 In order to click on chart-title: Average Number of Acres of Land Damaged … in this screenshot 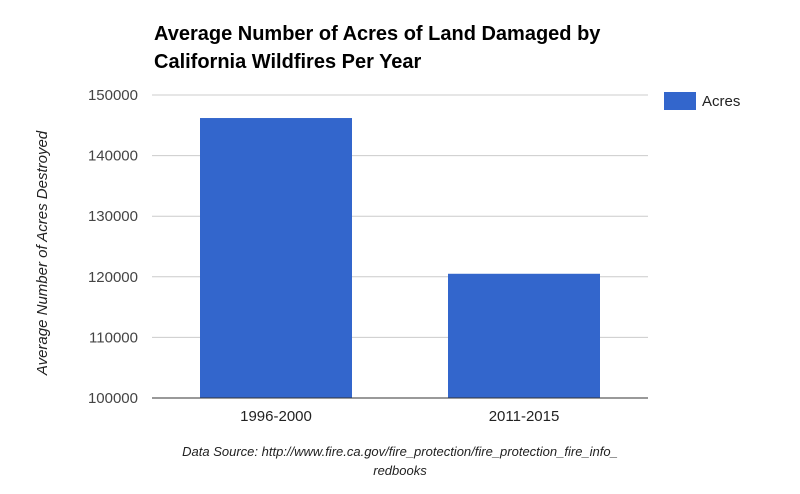, I will do `click(414, 48)`.